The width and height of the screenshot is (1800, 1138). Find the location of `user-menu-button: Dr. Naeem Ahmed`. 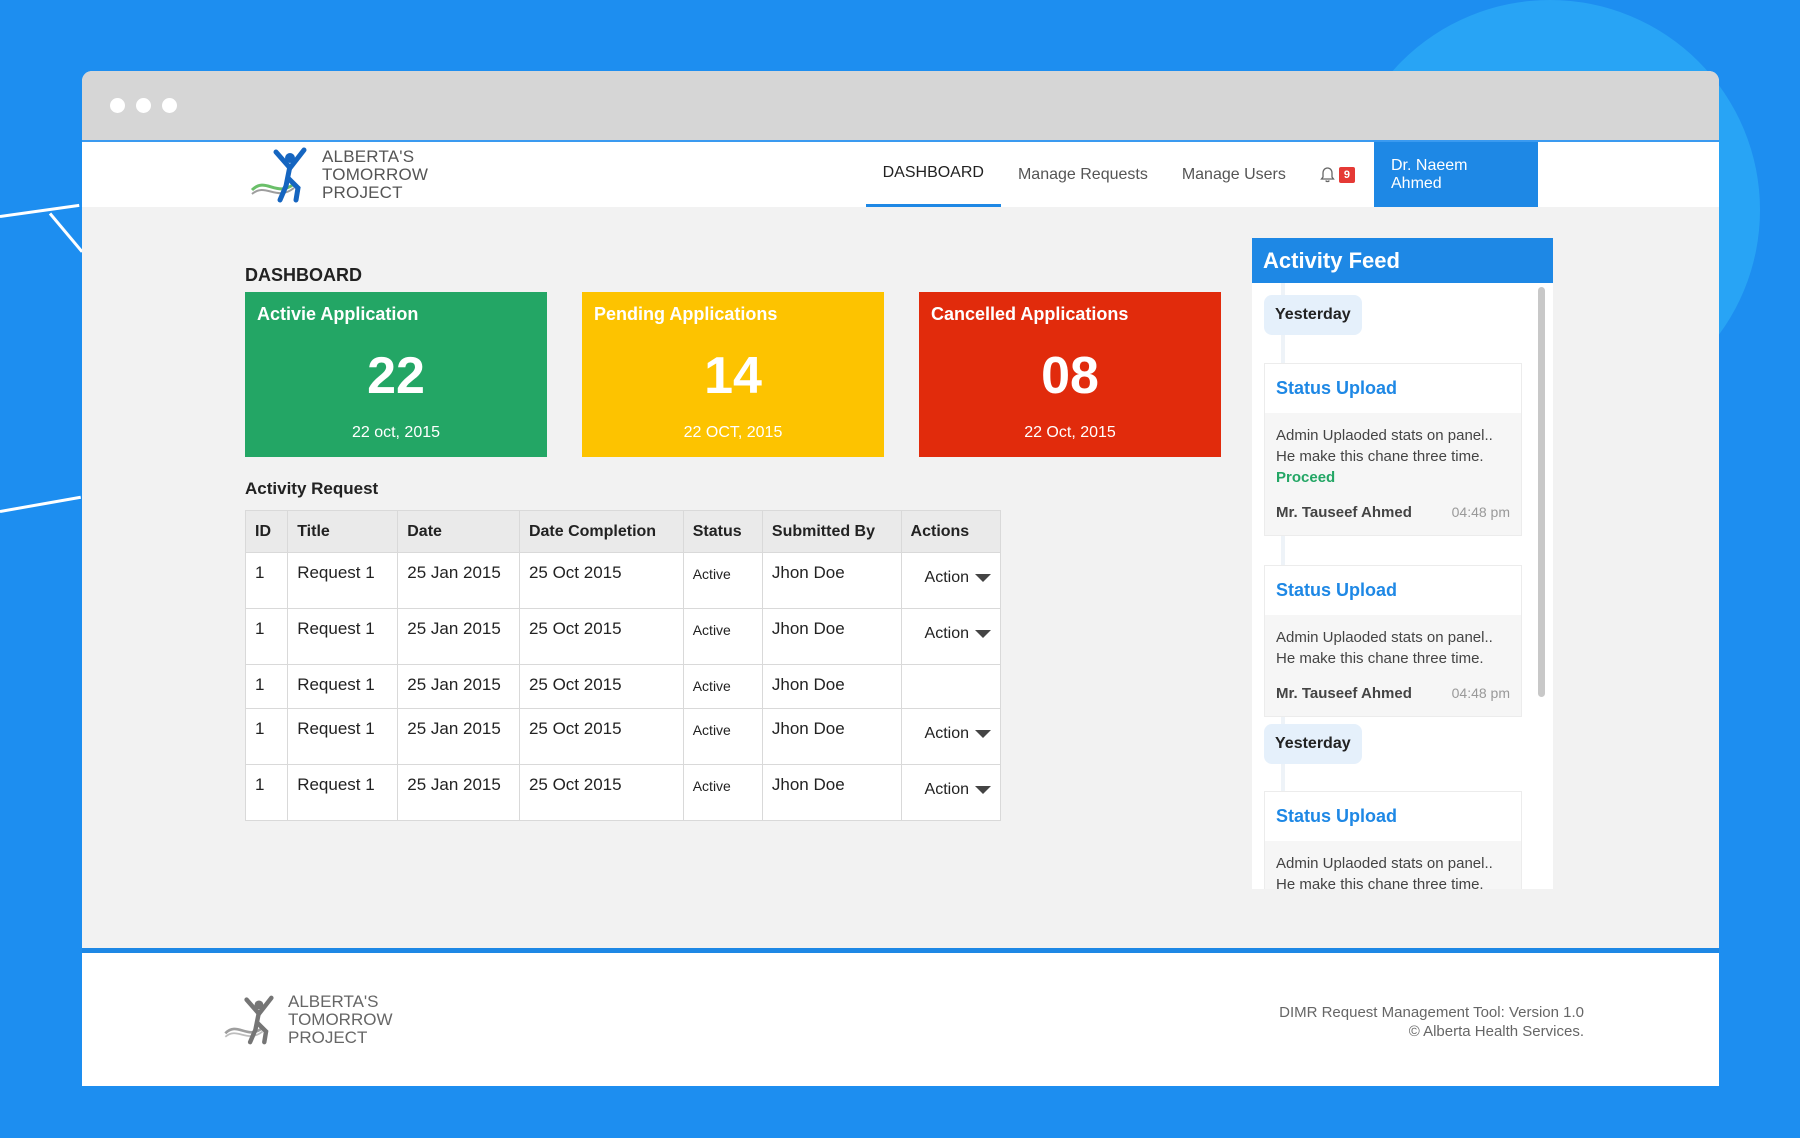

user-menu-button: Dr. Naeem Ahmed is located at coordinates (1456, 174).